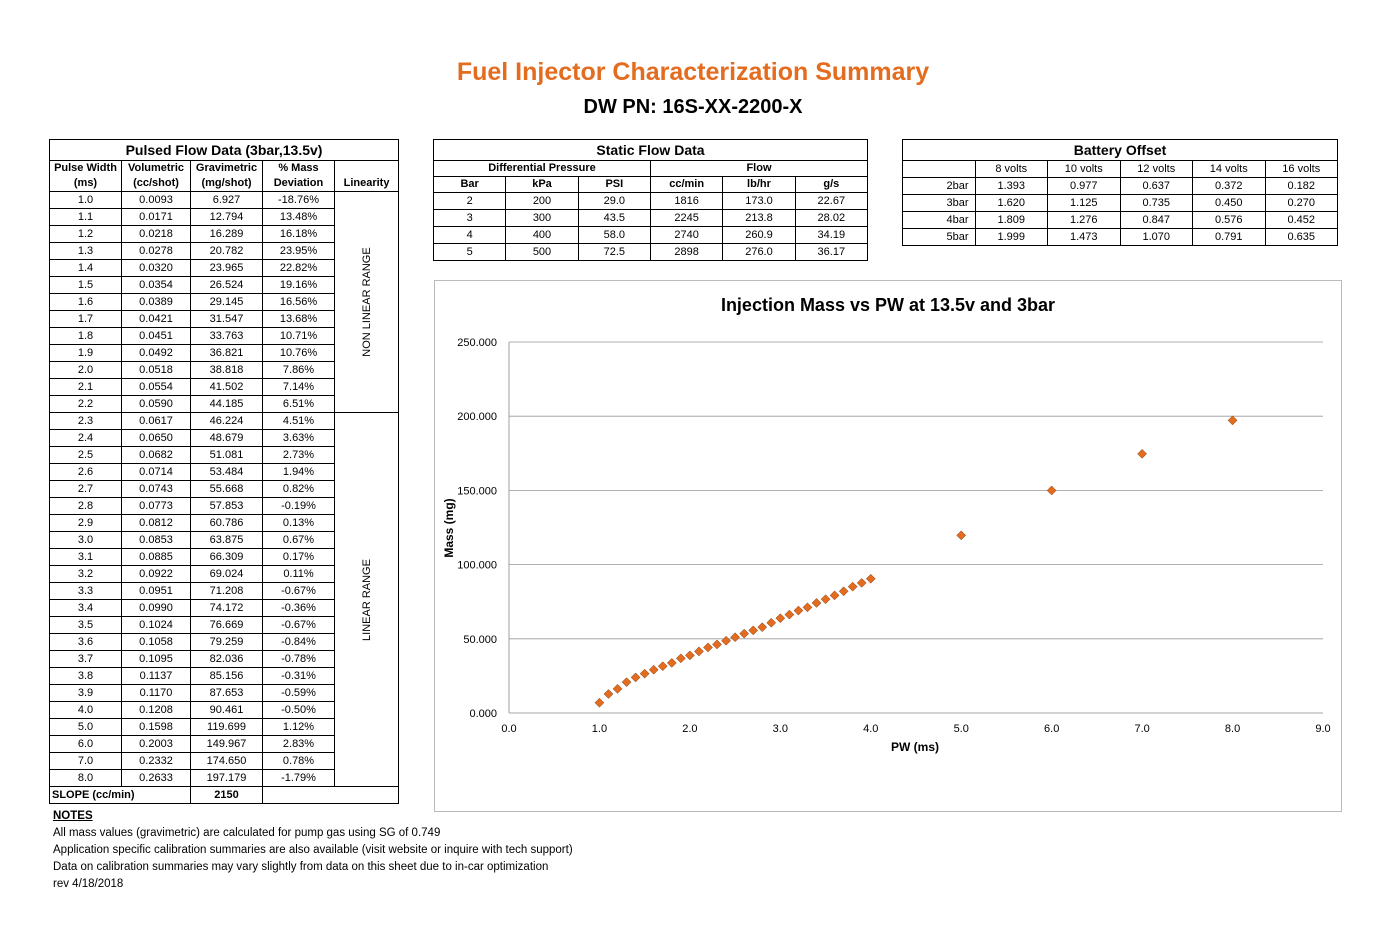 This screenshot has height=930, width=1400. What do you see at coordinates (85, 761) in the screenshot?
I see `cell-pulse-width: 7.0` at bounding box center [85, 761].